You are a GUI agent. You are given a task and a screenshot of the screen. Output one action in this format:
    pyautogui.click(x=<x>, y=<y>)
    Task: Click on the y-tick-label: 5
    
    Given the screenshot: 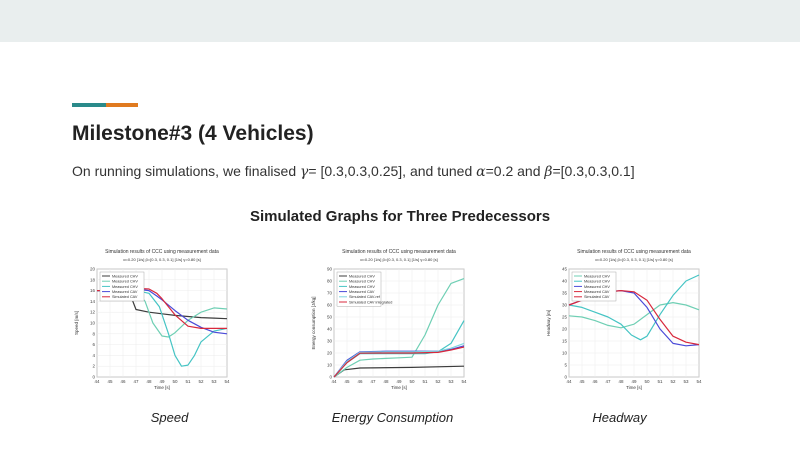 What is the action you would take?
    pyautogui.click(x=565, y=365)
    